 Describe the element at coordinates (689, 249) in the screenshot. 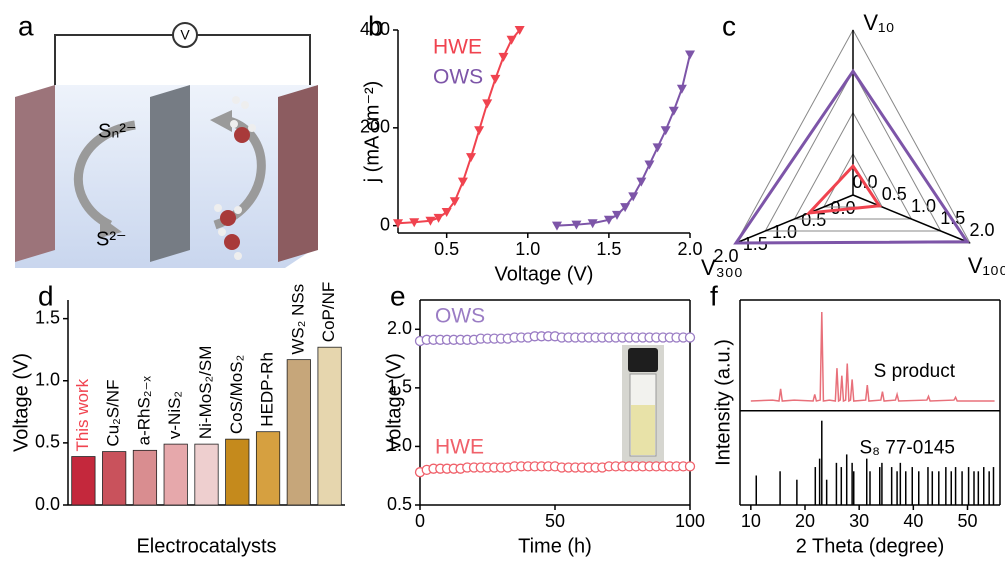

I see `x-tick-label: 2.0` at that location.